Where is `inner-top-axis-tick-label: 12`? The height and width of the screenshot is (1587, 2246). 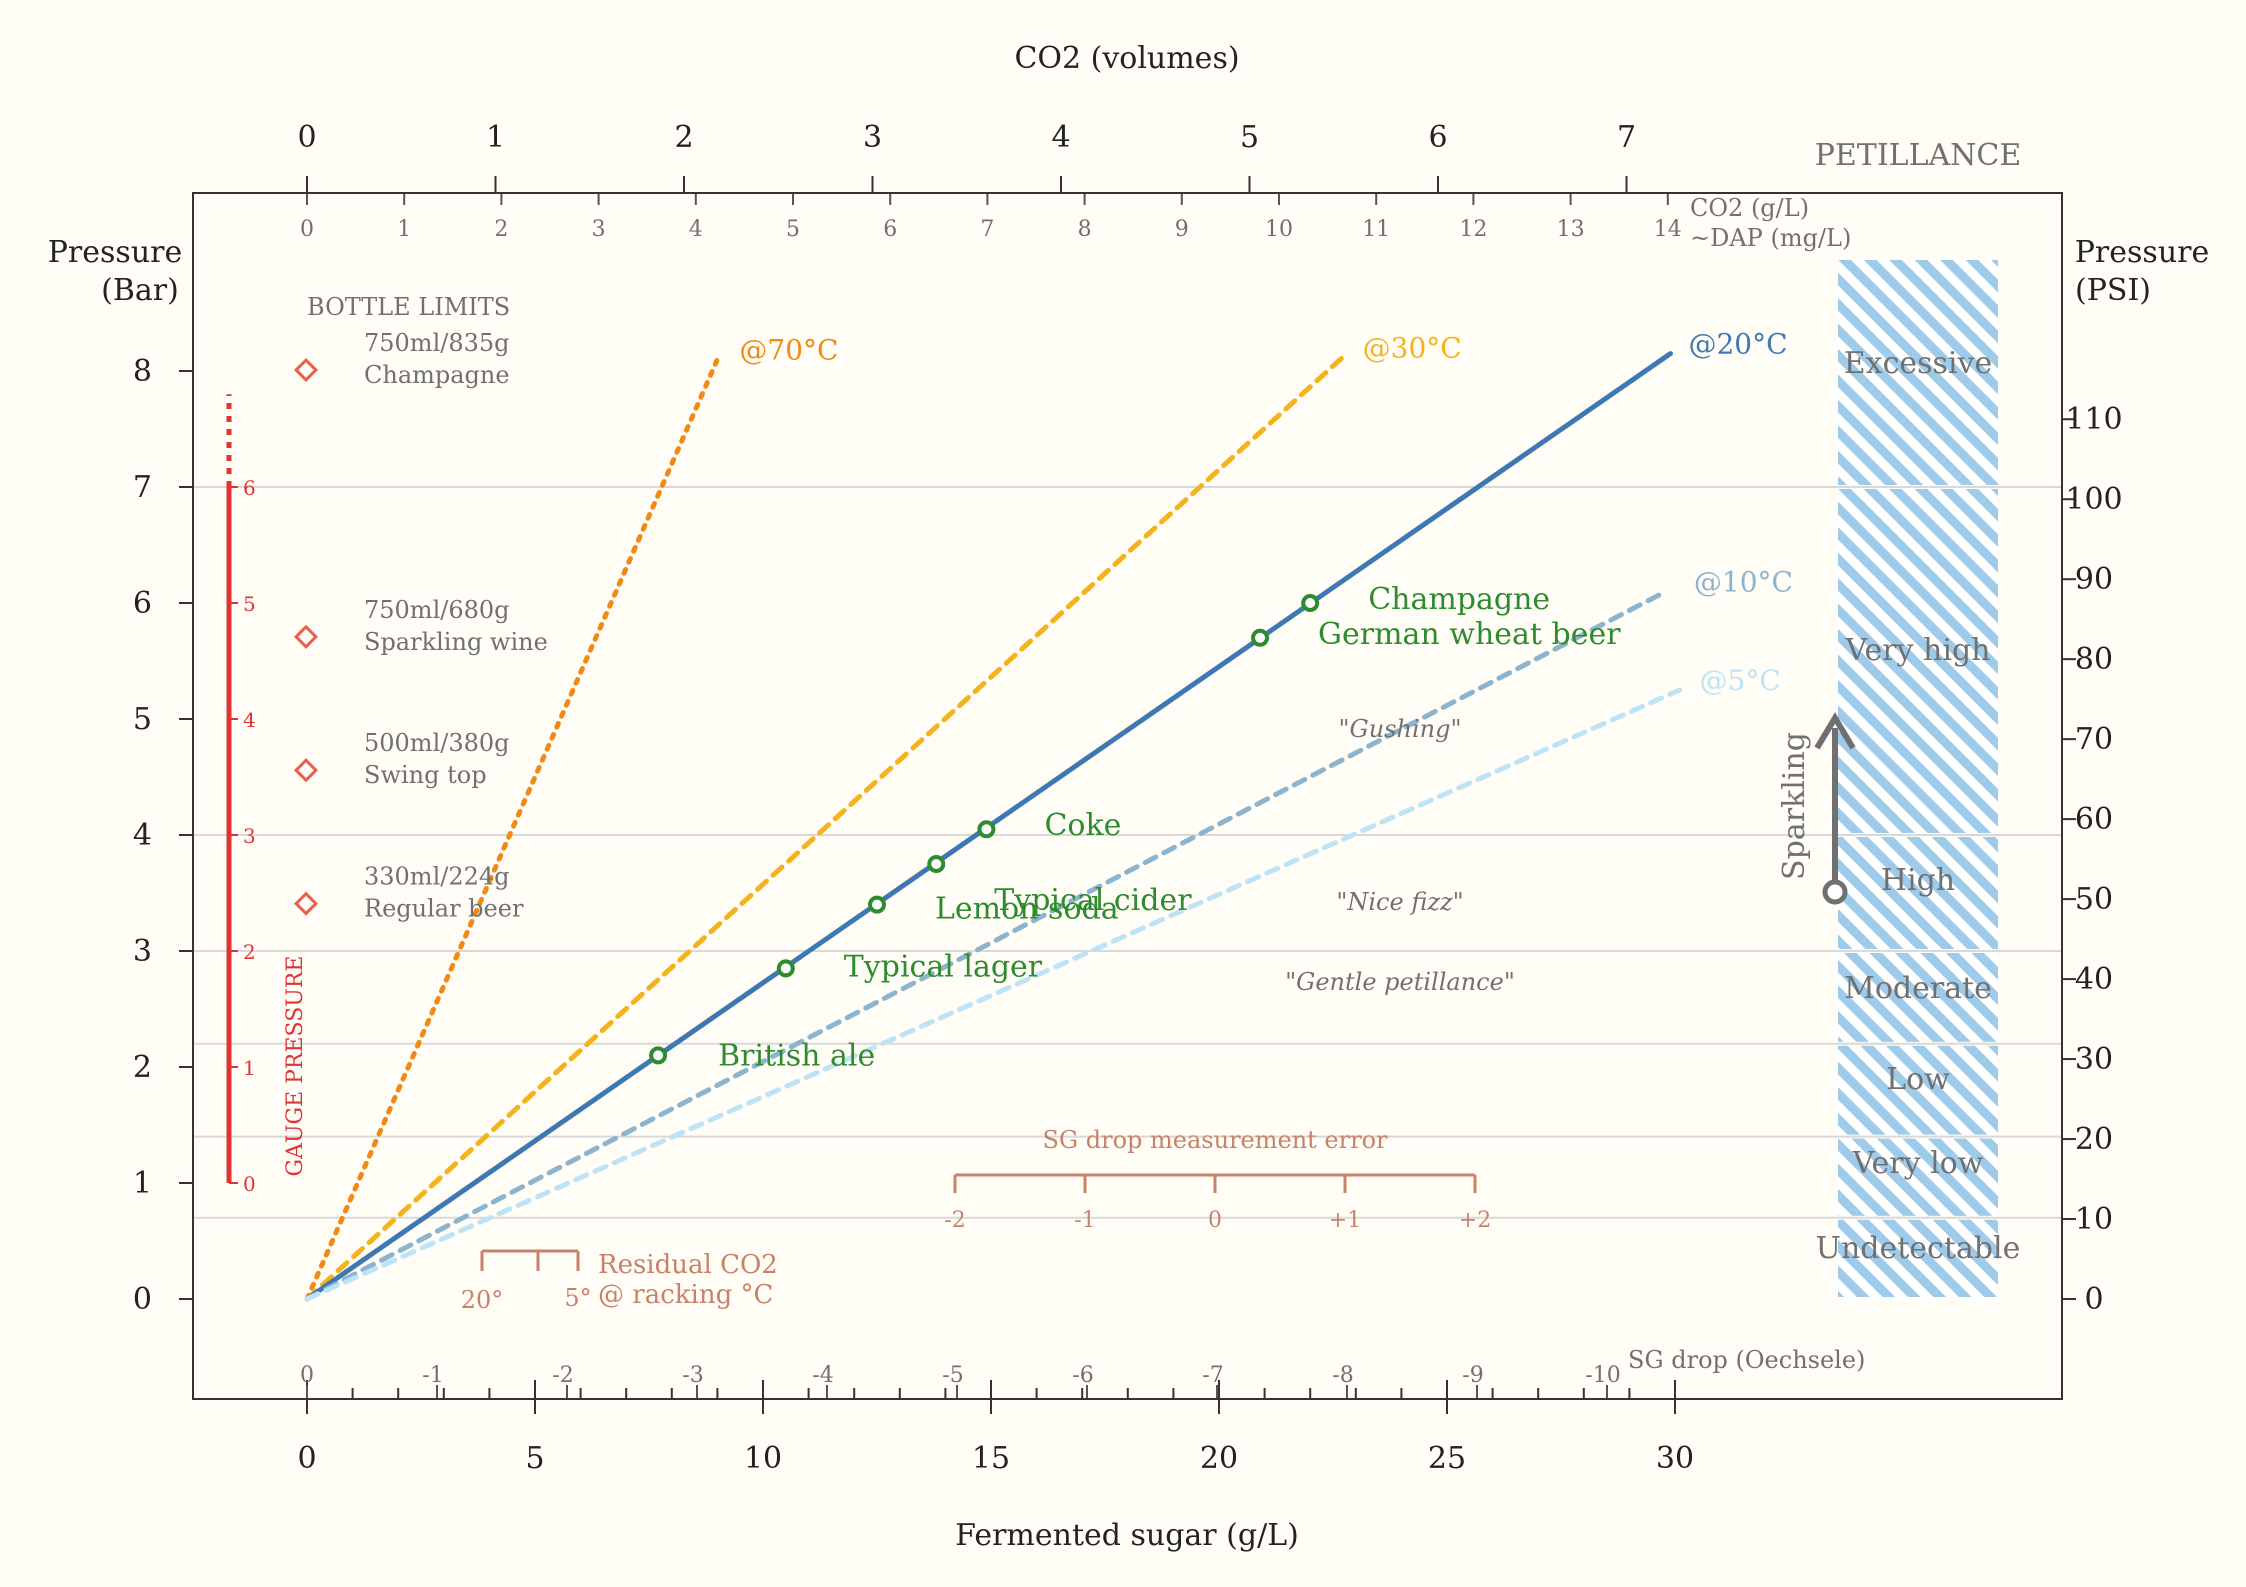 inner-top-axis-tick-label: 12 is located at coordinates (1473, 229).